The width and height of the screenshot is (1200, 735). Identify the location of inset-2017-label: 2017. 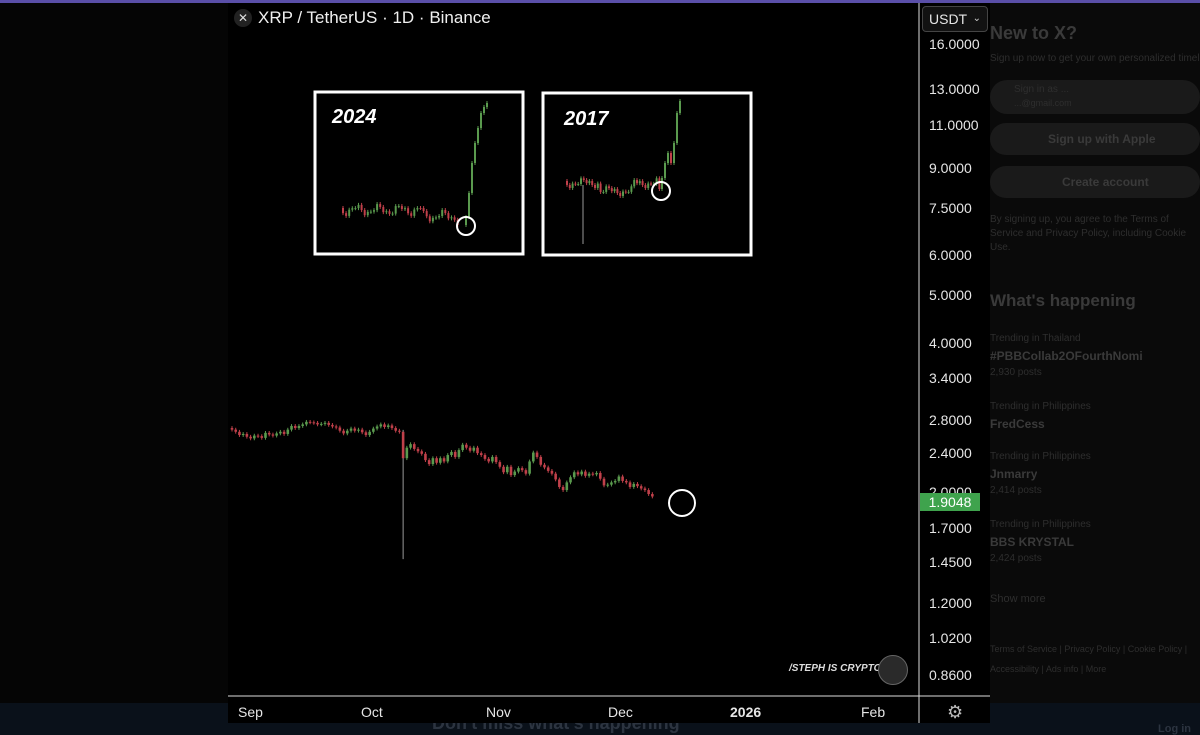
(586, 119).